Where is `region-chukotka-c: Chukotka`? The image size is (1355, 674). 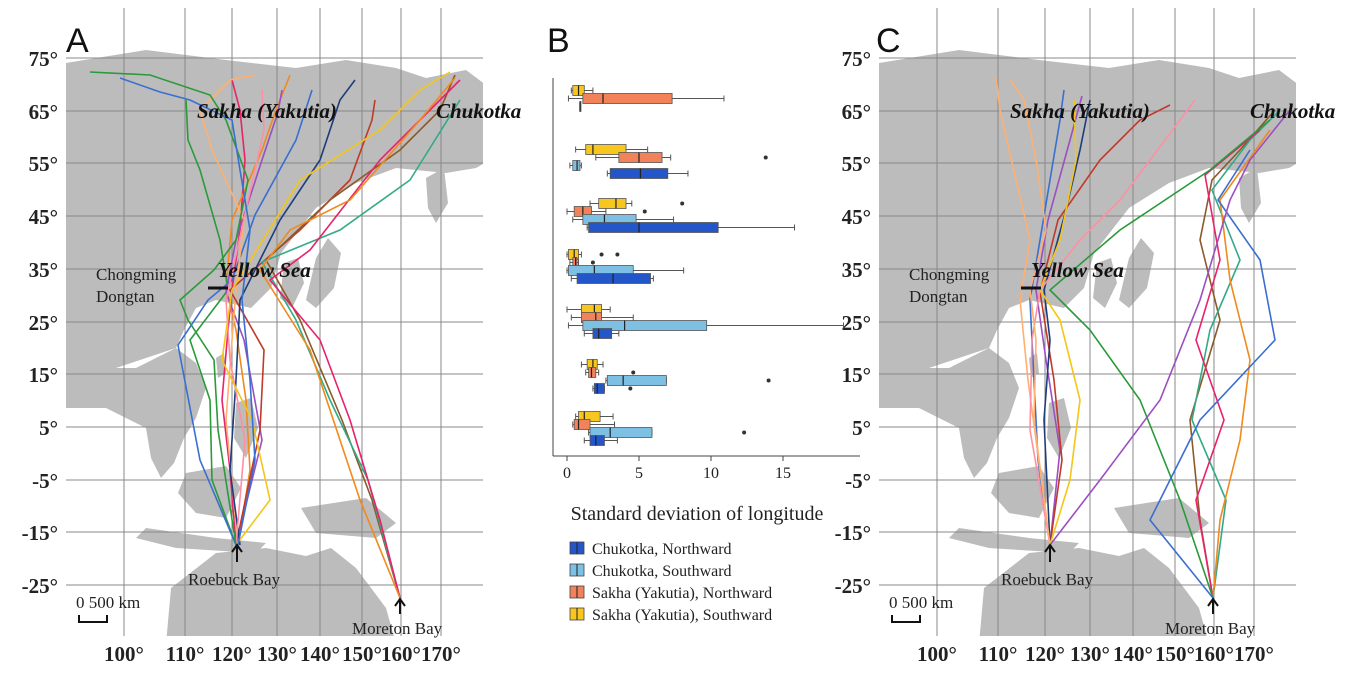
region-chukotka-c: Chukotka is located at coordinates (1292, 111).